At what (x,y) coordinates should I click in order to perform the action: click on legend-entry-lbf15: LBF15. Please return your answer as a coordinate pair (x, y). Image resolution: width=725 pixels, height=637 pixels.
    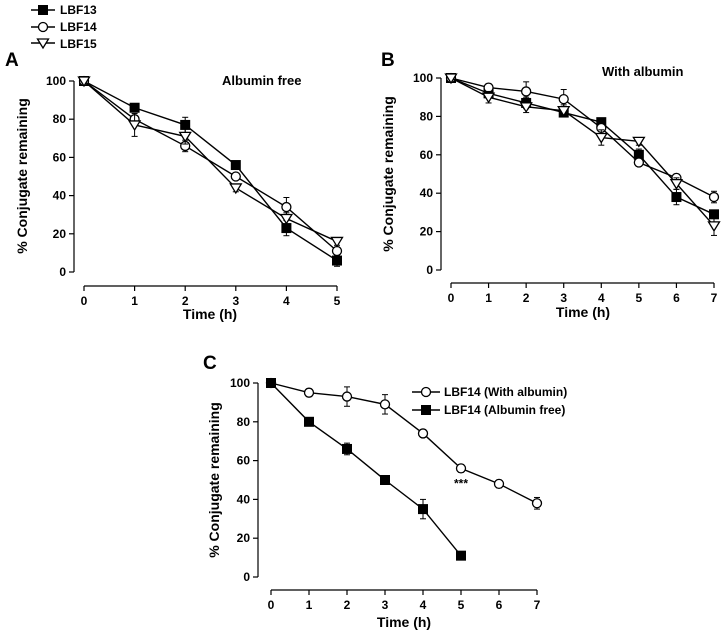
    Looking at the image, I should click on (64, 44).